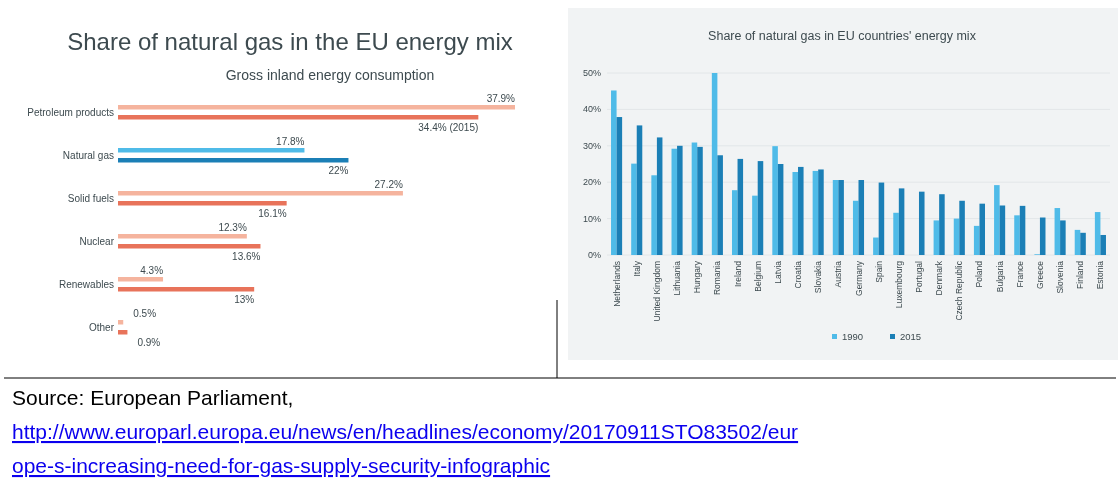 The height and width of the screenshot is (486, 1120). I want to click on legend-label: 1990, so click(853, 336).